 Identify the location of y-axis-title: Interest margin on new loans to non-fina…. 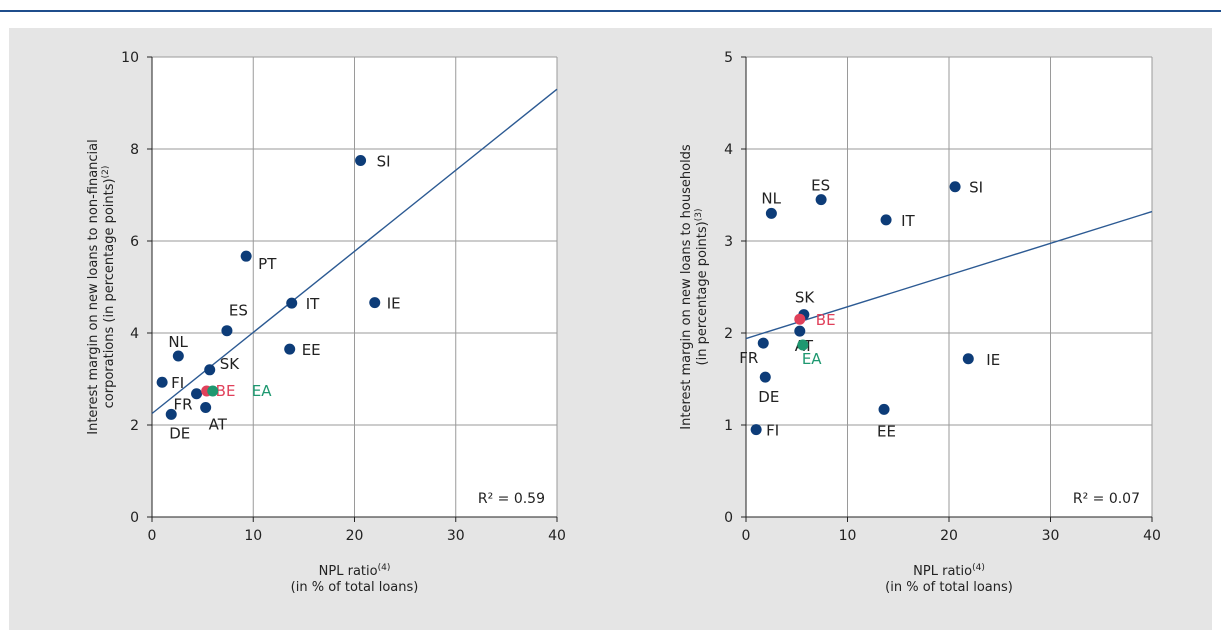
(101, 287).